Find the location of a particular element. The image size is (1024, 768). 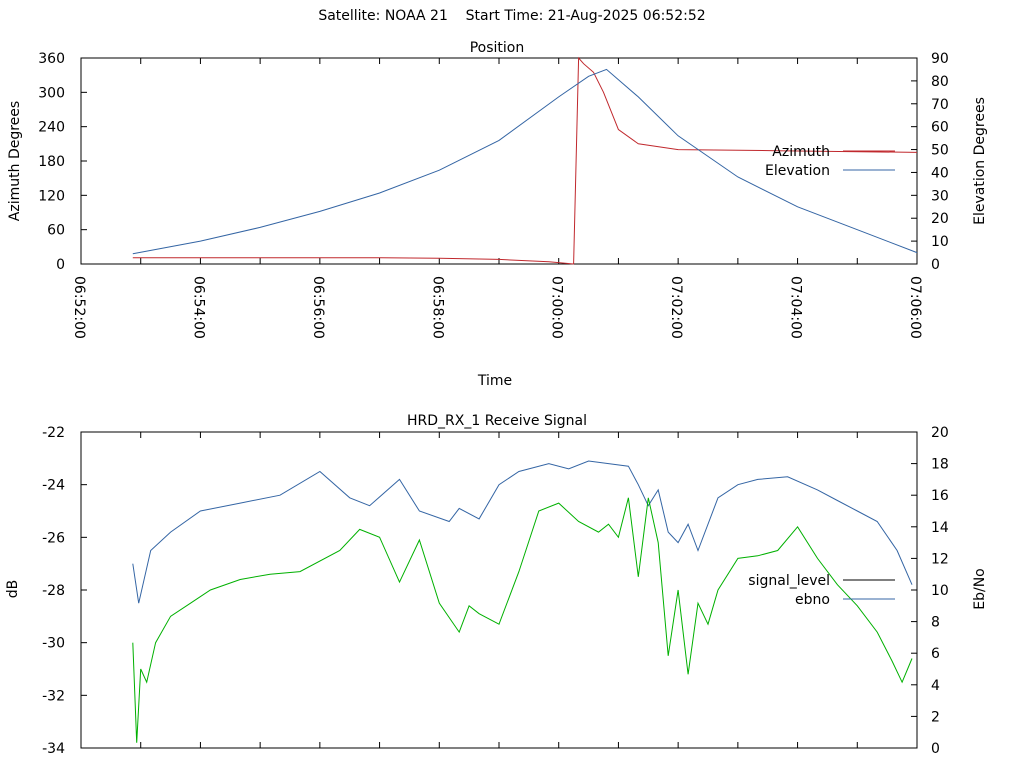

position-y-tick-label: 120 is located at coordinates (51, 196).